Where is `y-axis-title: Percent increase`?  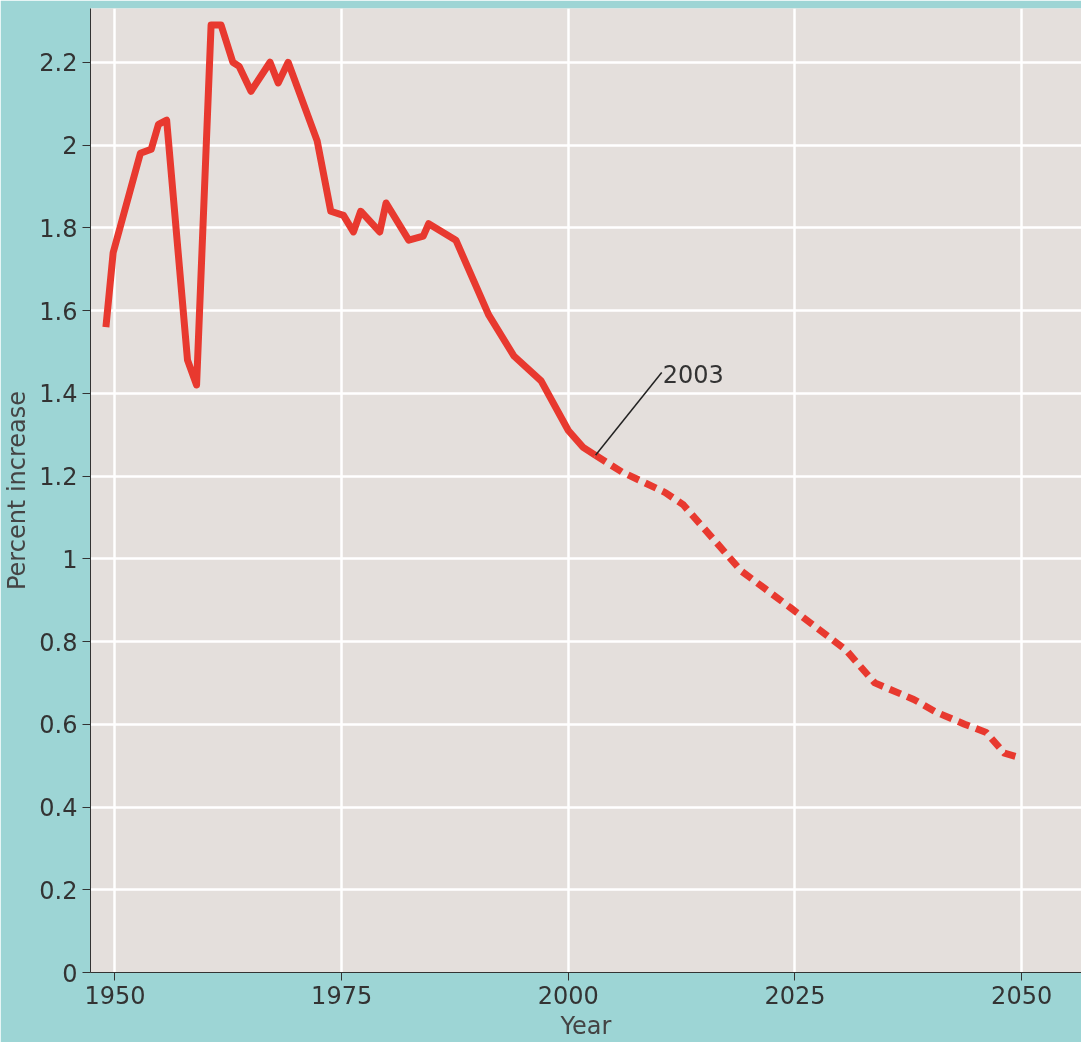 y-axis-title: Percent increase is located at coordinates (17, 490).